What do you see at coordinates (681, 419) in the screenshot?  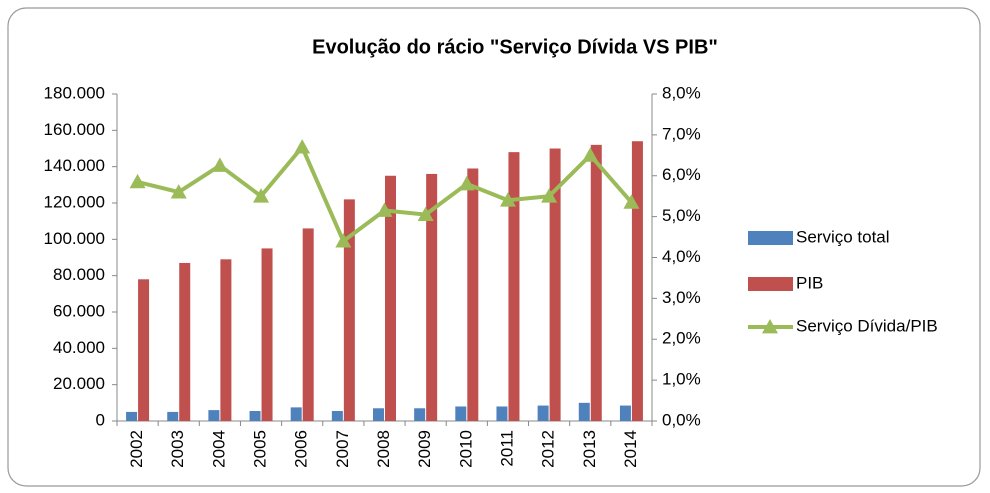 I see `y2-tick-label: 0,0%` at bounding box center [681, 419].